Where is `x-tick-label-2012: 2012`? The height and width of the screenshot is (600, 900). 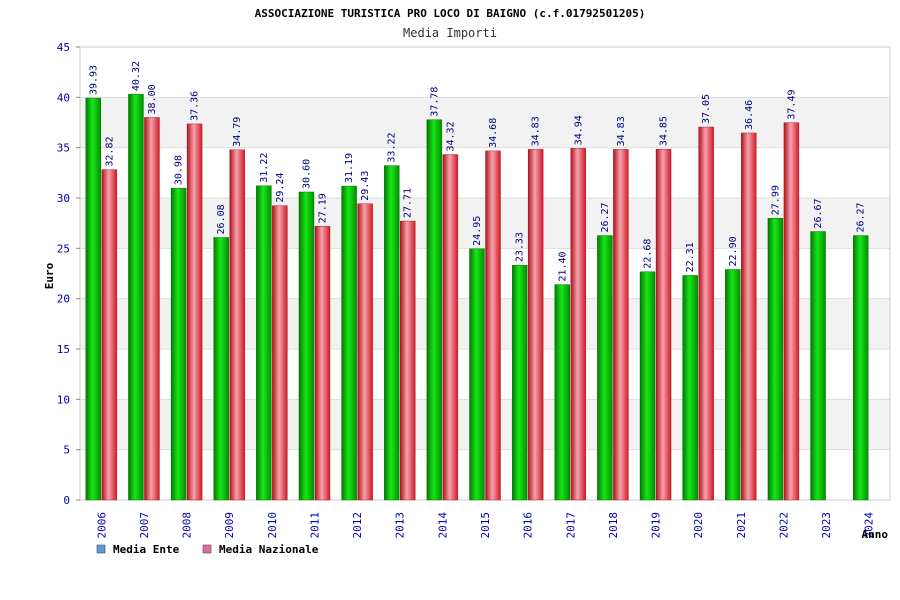 x-tick-label-2012: 2012 is located at coordinates (357, 525).